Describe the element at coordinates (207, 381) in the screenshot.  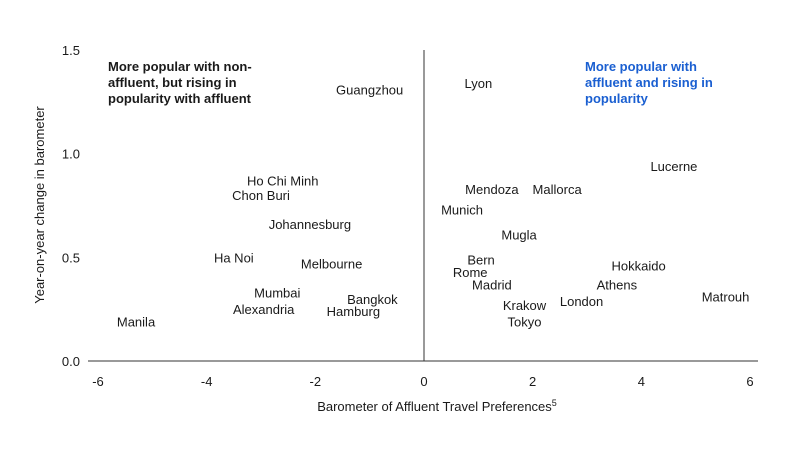
I see `x-tick-label: -4` at that location.